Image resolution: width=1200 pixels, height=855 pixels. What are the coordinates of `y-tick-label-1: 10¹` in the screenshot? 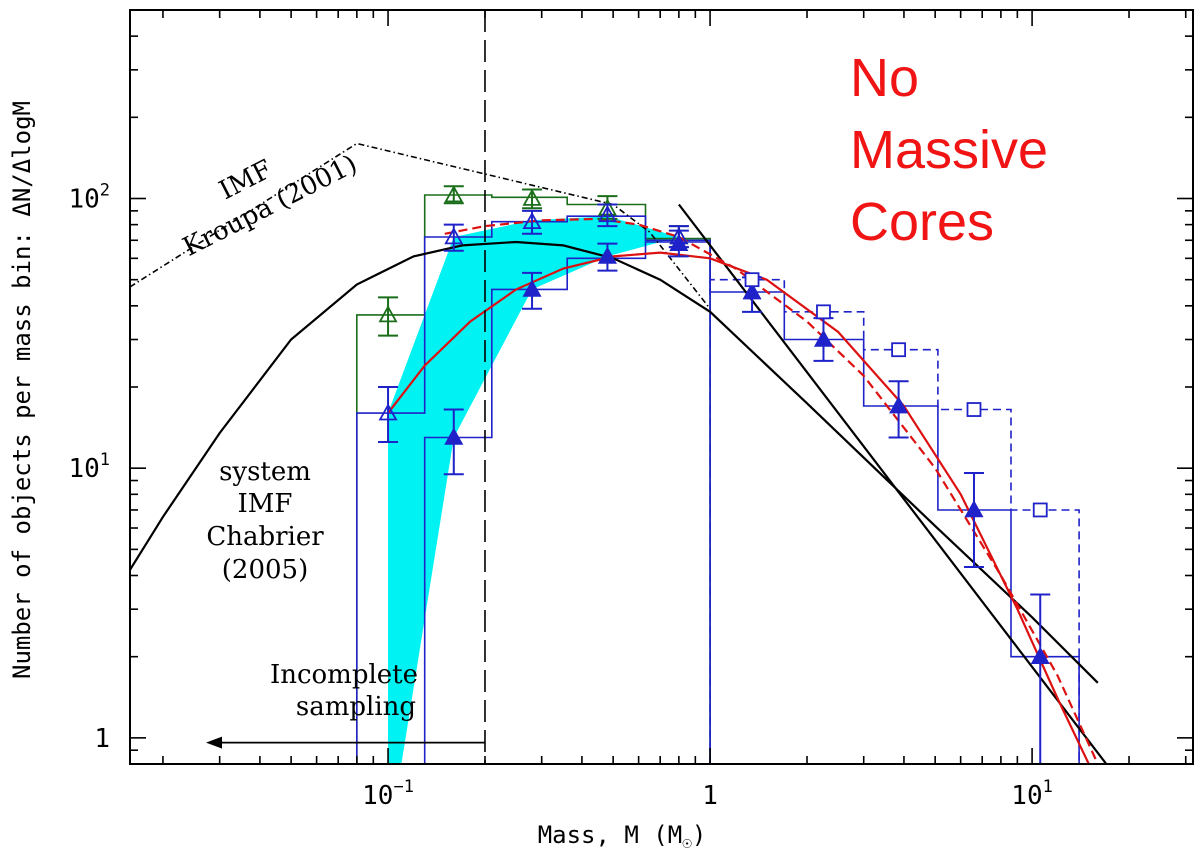 It's located at (89, 467).